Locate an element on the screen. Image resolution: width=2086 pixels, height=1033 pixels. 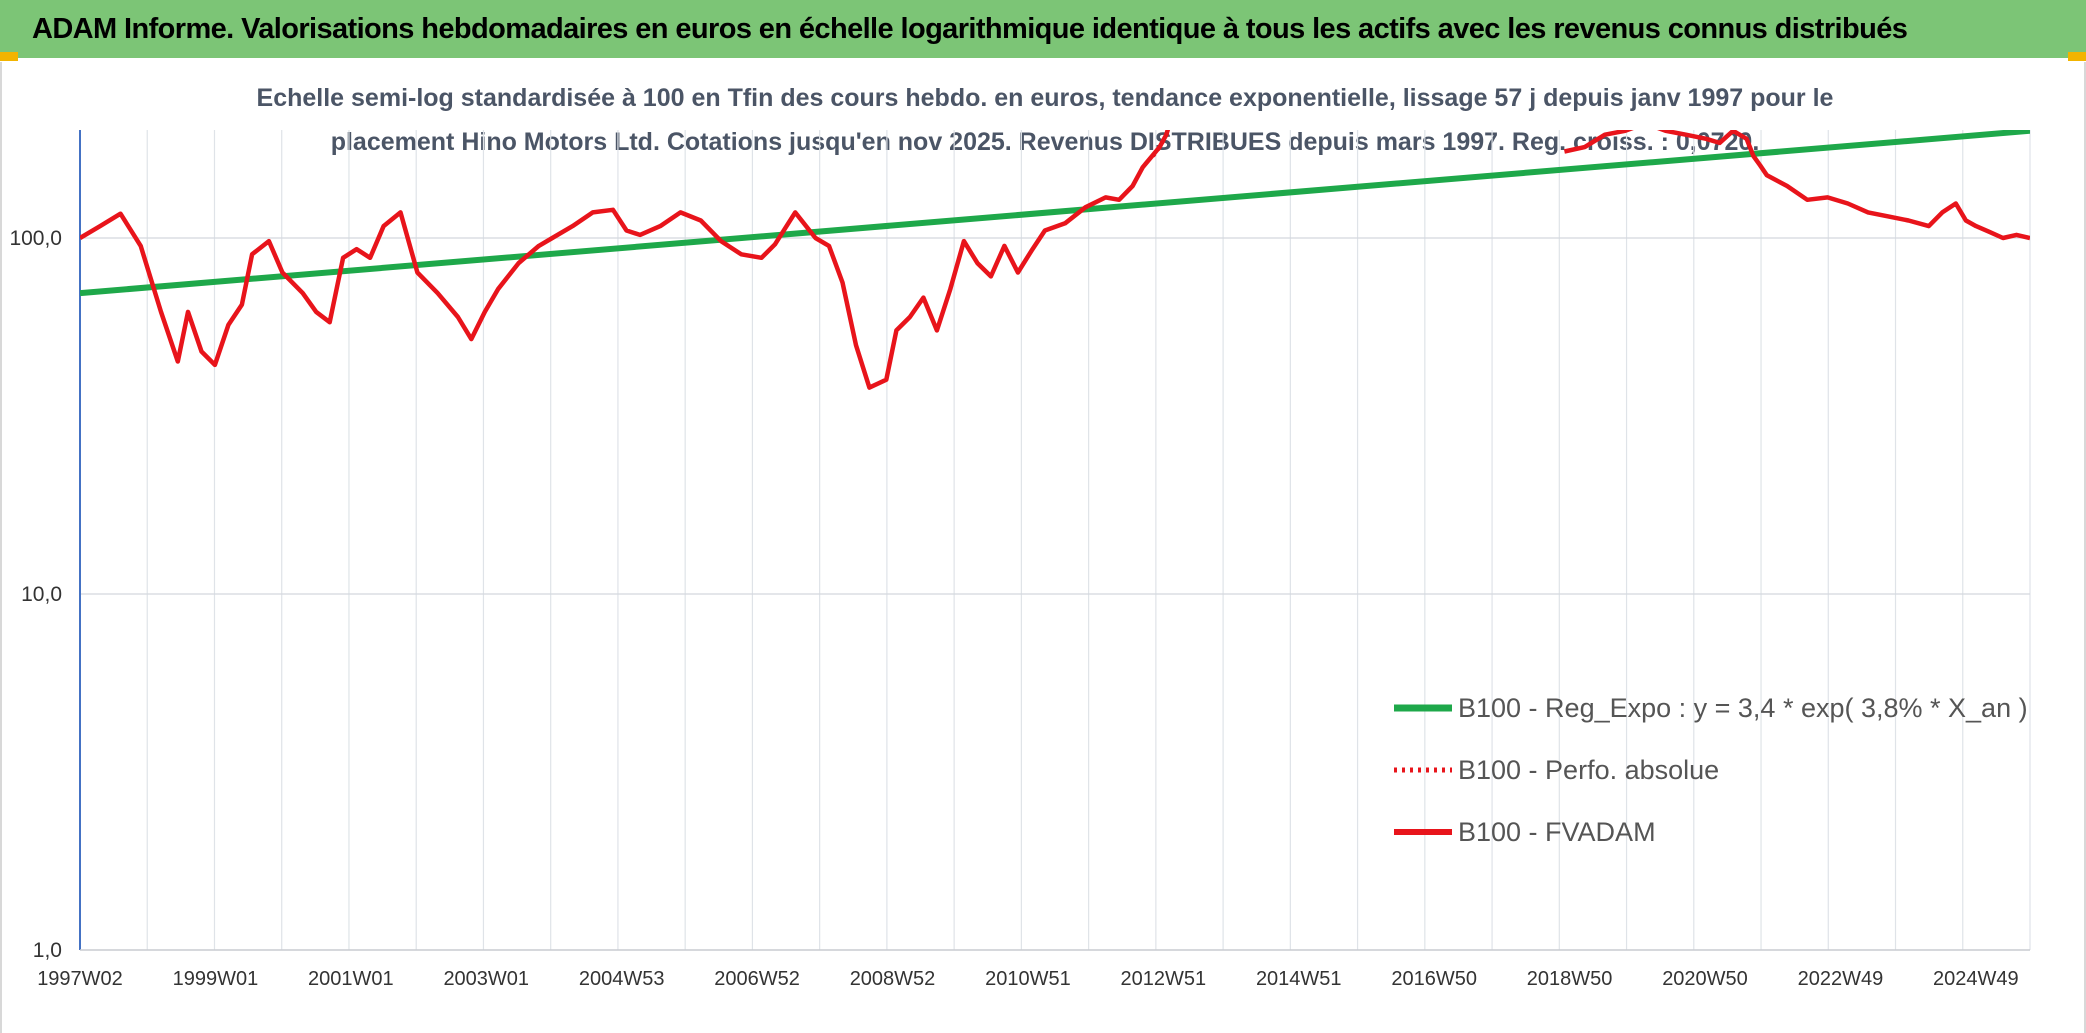
corner-marker-right is located at coordinates (2077, 56).